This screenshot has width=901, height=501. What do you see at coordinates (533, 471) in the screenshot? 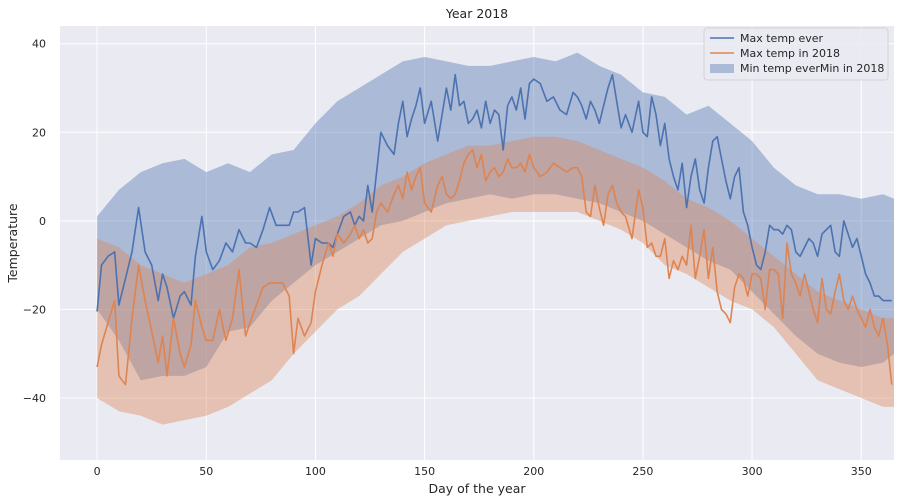
I see `x-tick-label: 200` at bounding box center [533, 471].